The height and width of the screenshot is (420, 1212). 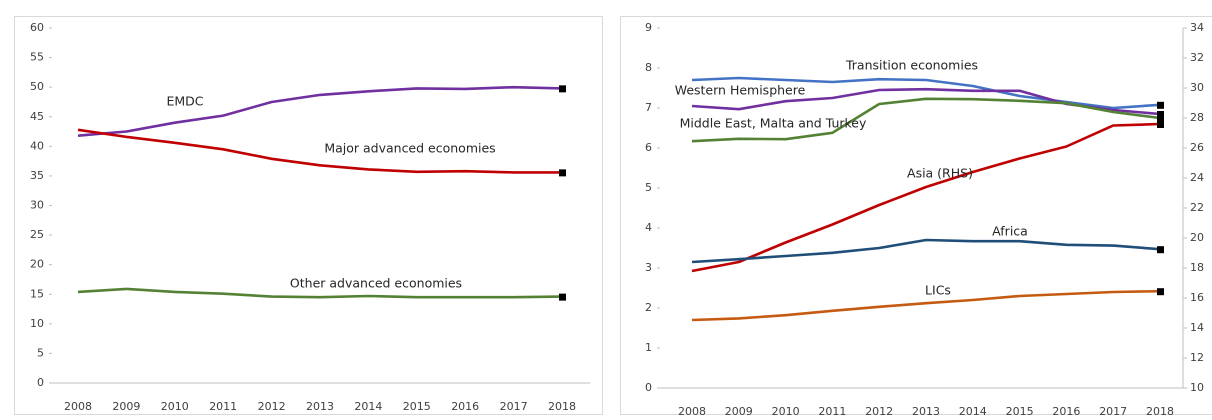 What do you see at coordinates (938, 290) in the screenshot?
I see `series-label: LICs` at bounding box center [938, 290].